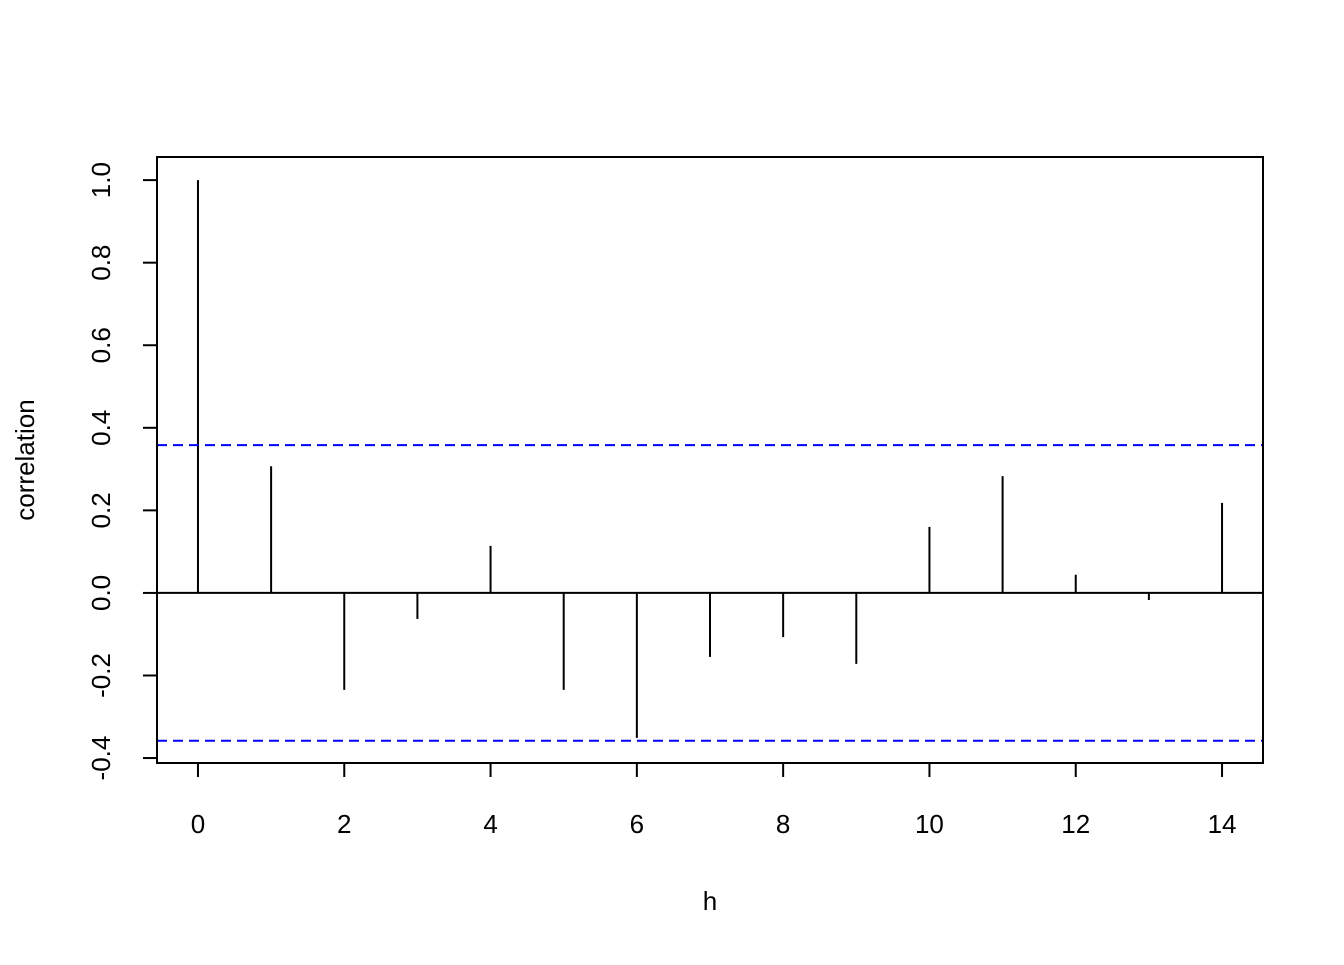 The image size is (1344, 965). I want to click on y-axis-label: correlation, so click(25, 459).